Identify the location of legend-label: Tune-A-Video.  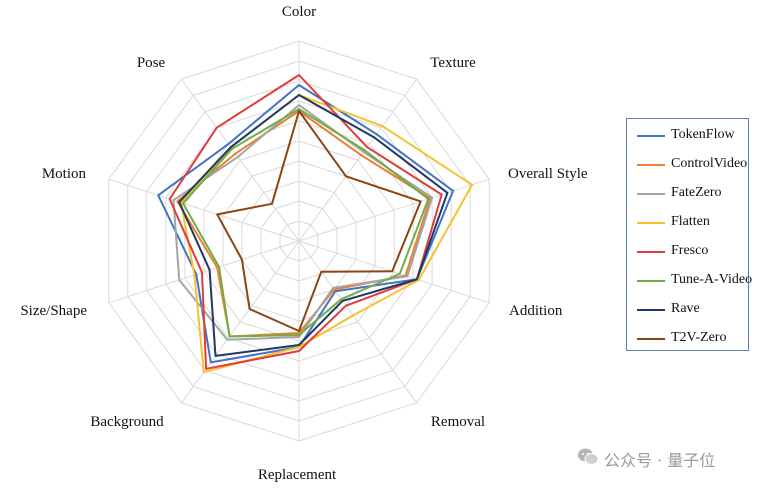
(712, 279).